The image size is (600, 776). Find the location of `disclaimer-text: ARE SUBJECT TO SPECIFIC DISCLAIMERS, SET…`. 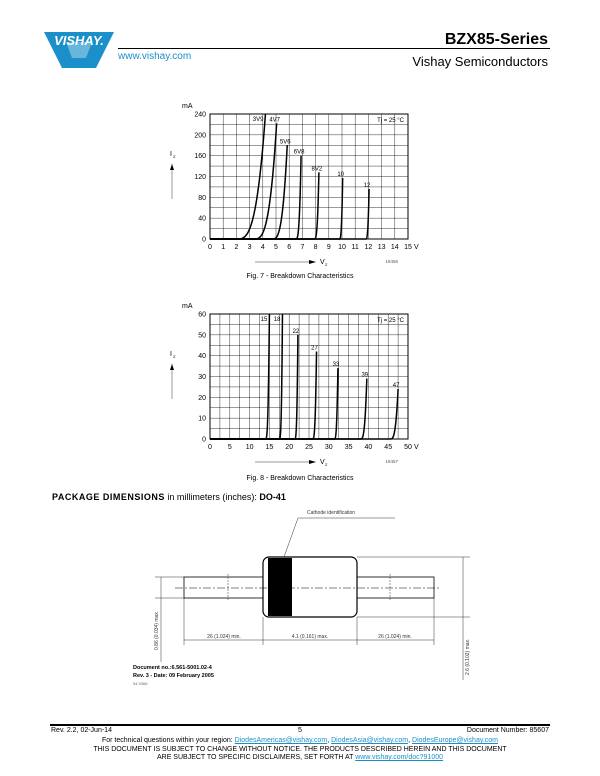

disclaimer-text: ARE SUBJECT TO SPECIFIC DISCLAIMERS, SET… is located at coordinates (256, 757).